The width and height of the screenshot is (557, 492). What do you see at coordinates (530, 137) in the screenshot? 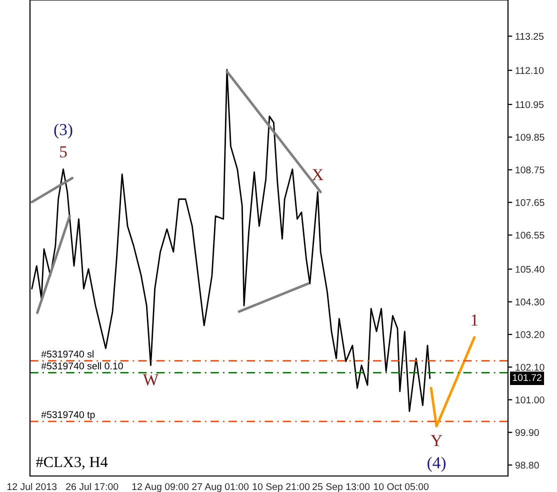
I see `y-tick-label: 109.85` at bounding box center [530, 137].